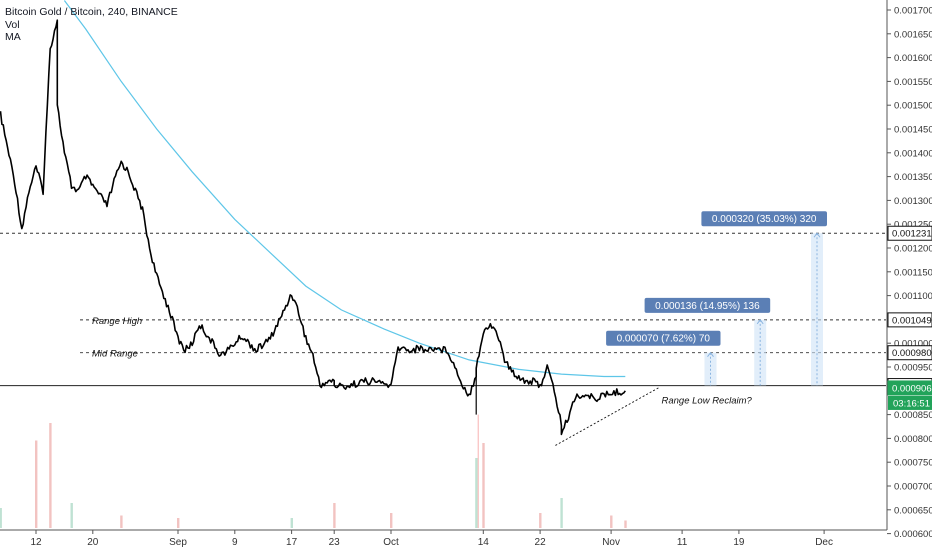 This screenshot has width=932, height=550. Describe the element at coordinates (313, 475) in the screenshot. I see `volume-bars` at that location.